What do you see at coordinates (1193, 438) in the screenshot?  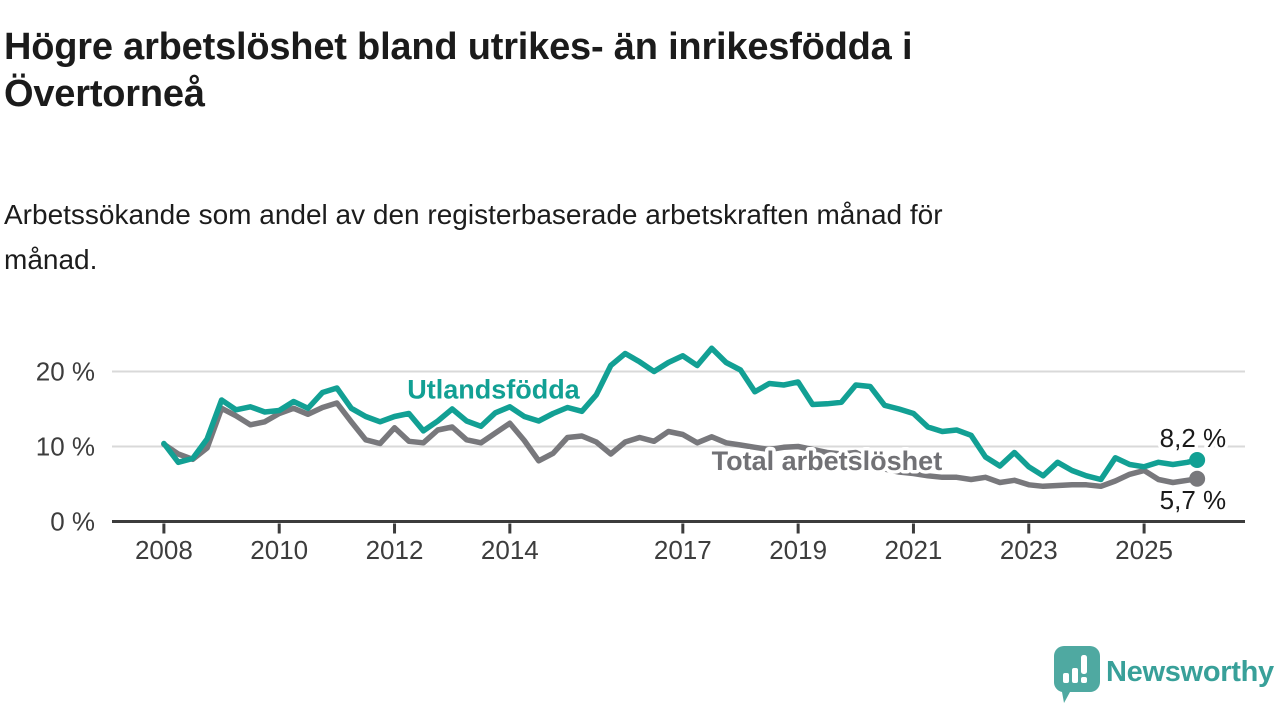 I see `series-end-value: 8,2 %` at bounding box center [1193, 438].